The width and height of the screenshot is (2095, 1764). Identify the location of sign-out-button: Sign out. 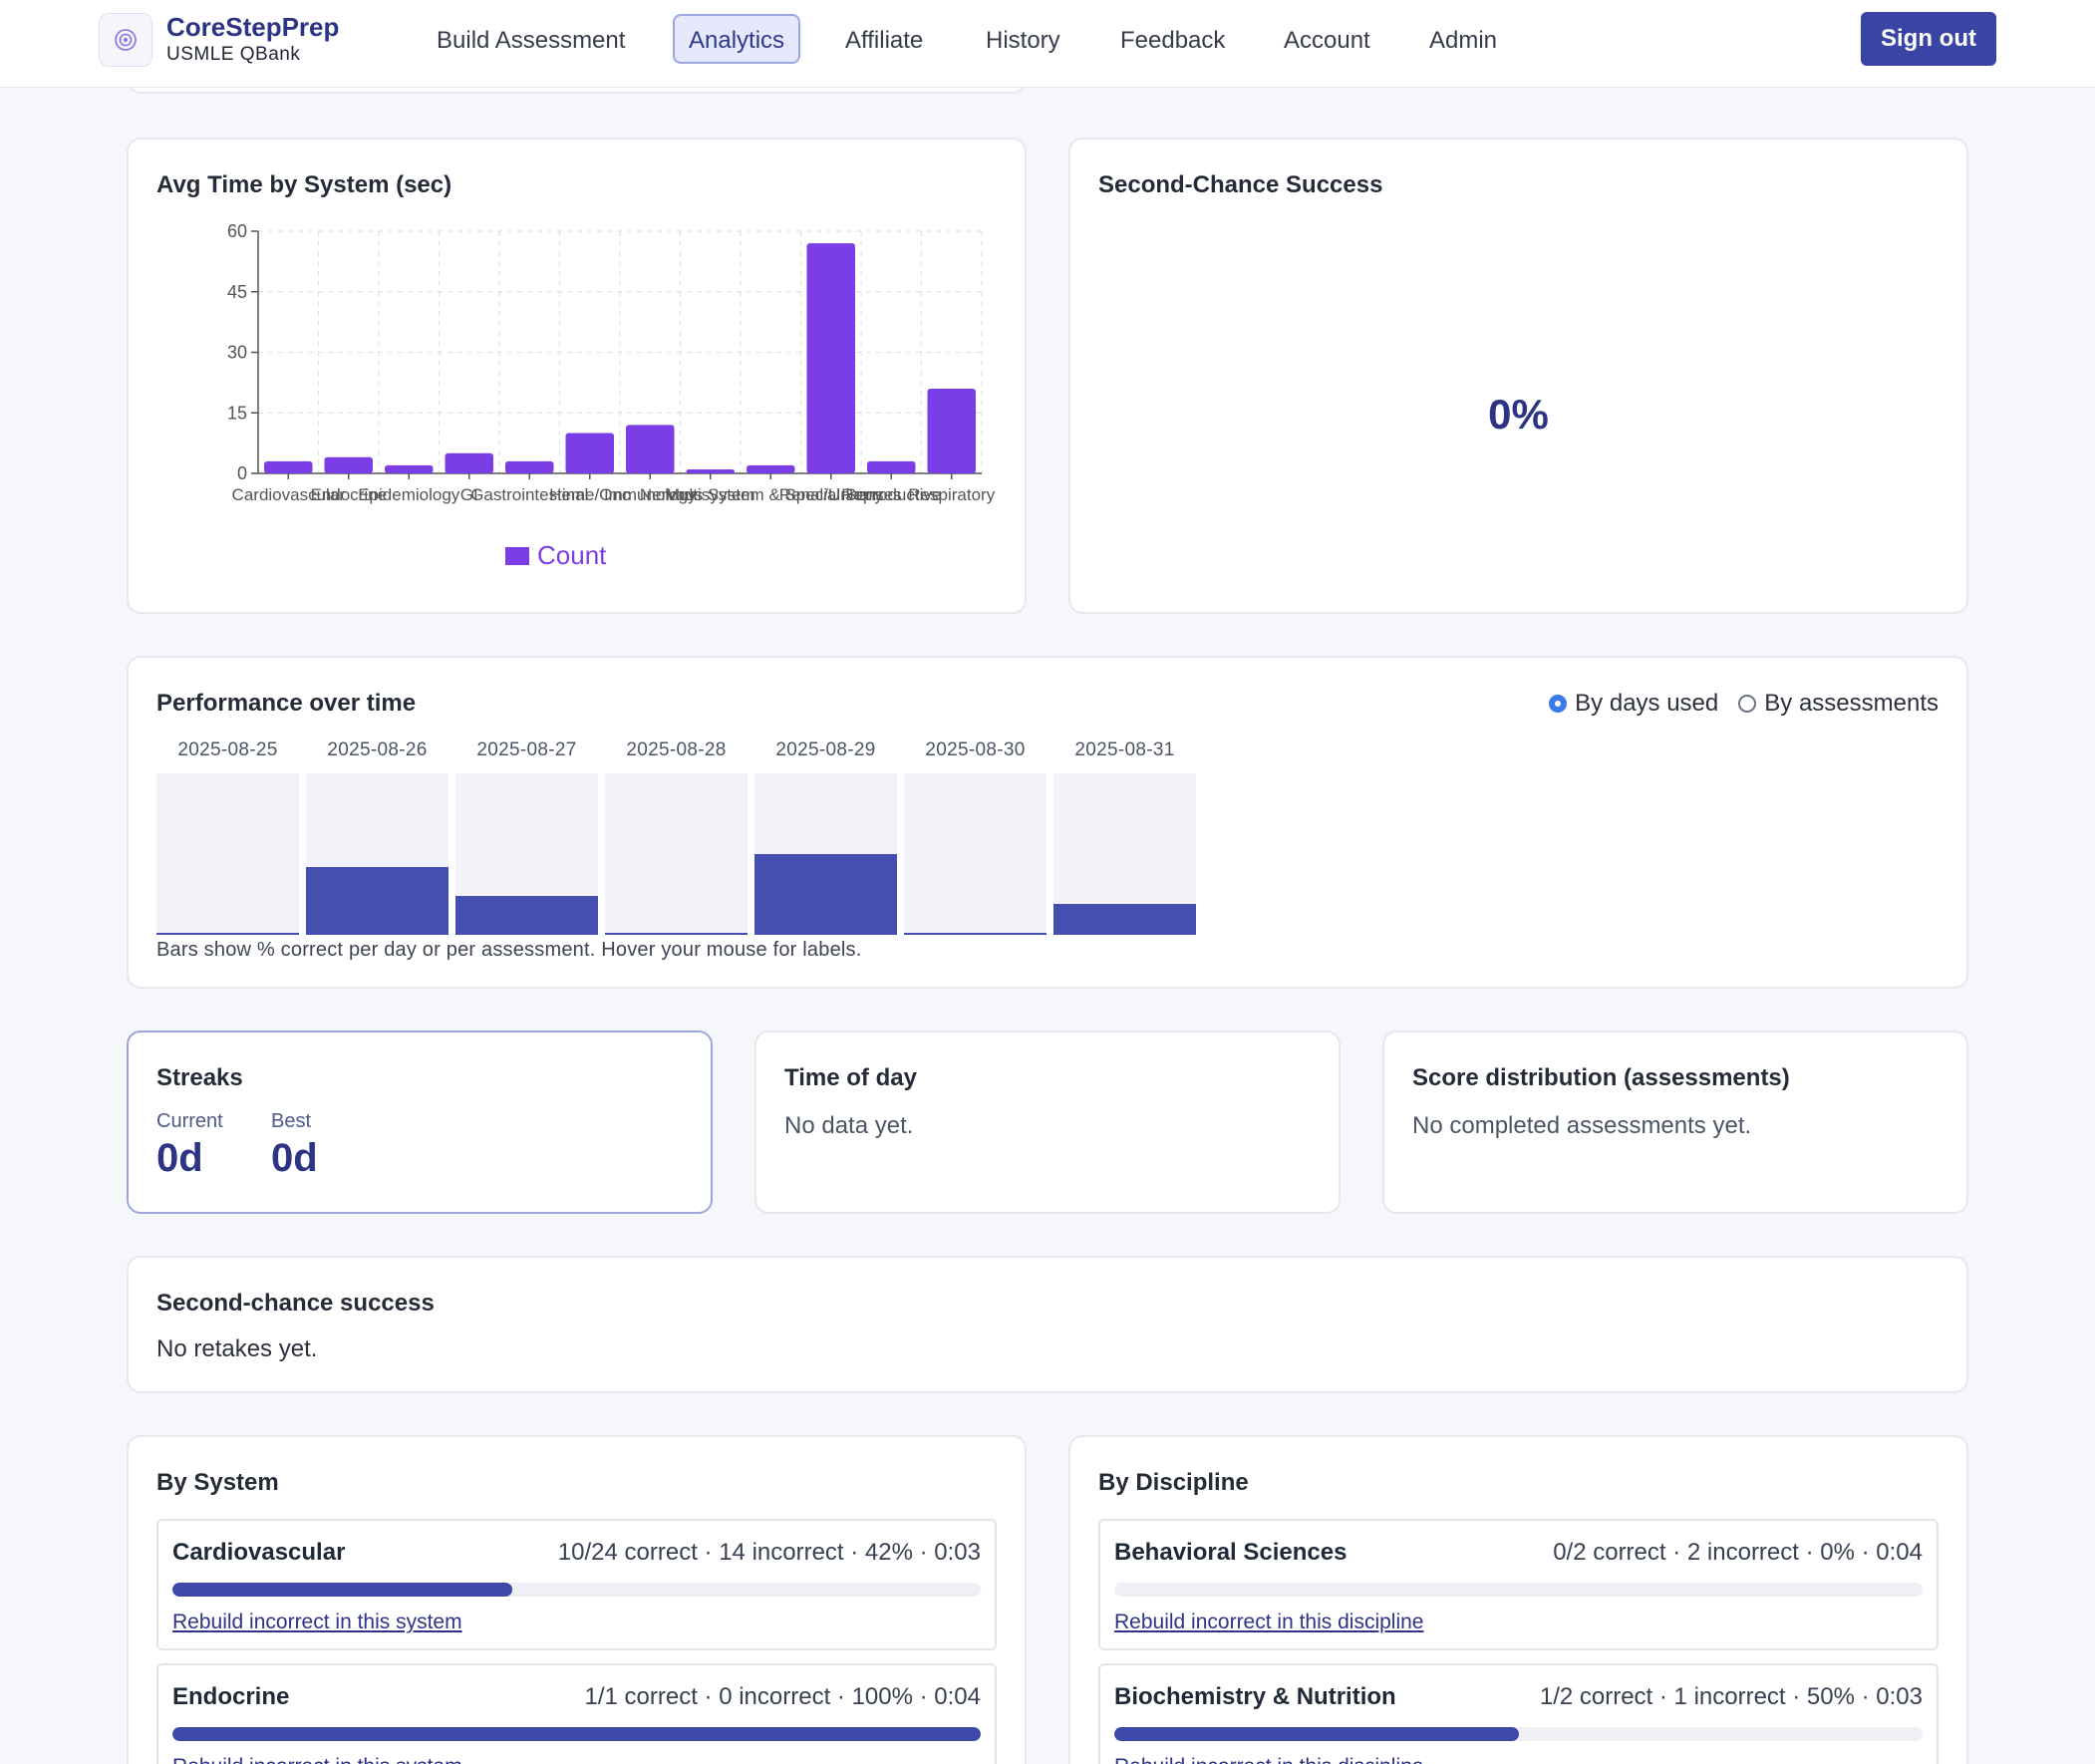
(1928, 39).